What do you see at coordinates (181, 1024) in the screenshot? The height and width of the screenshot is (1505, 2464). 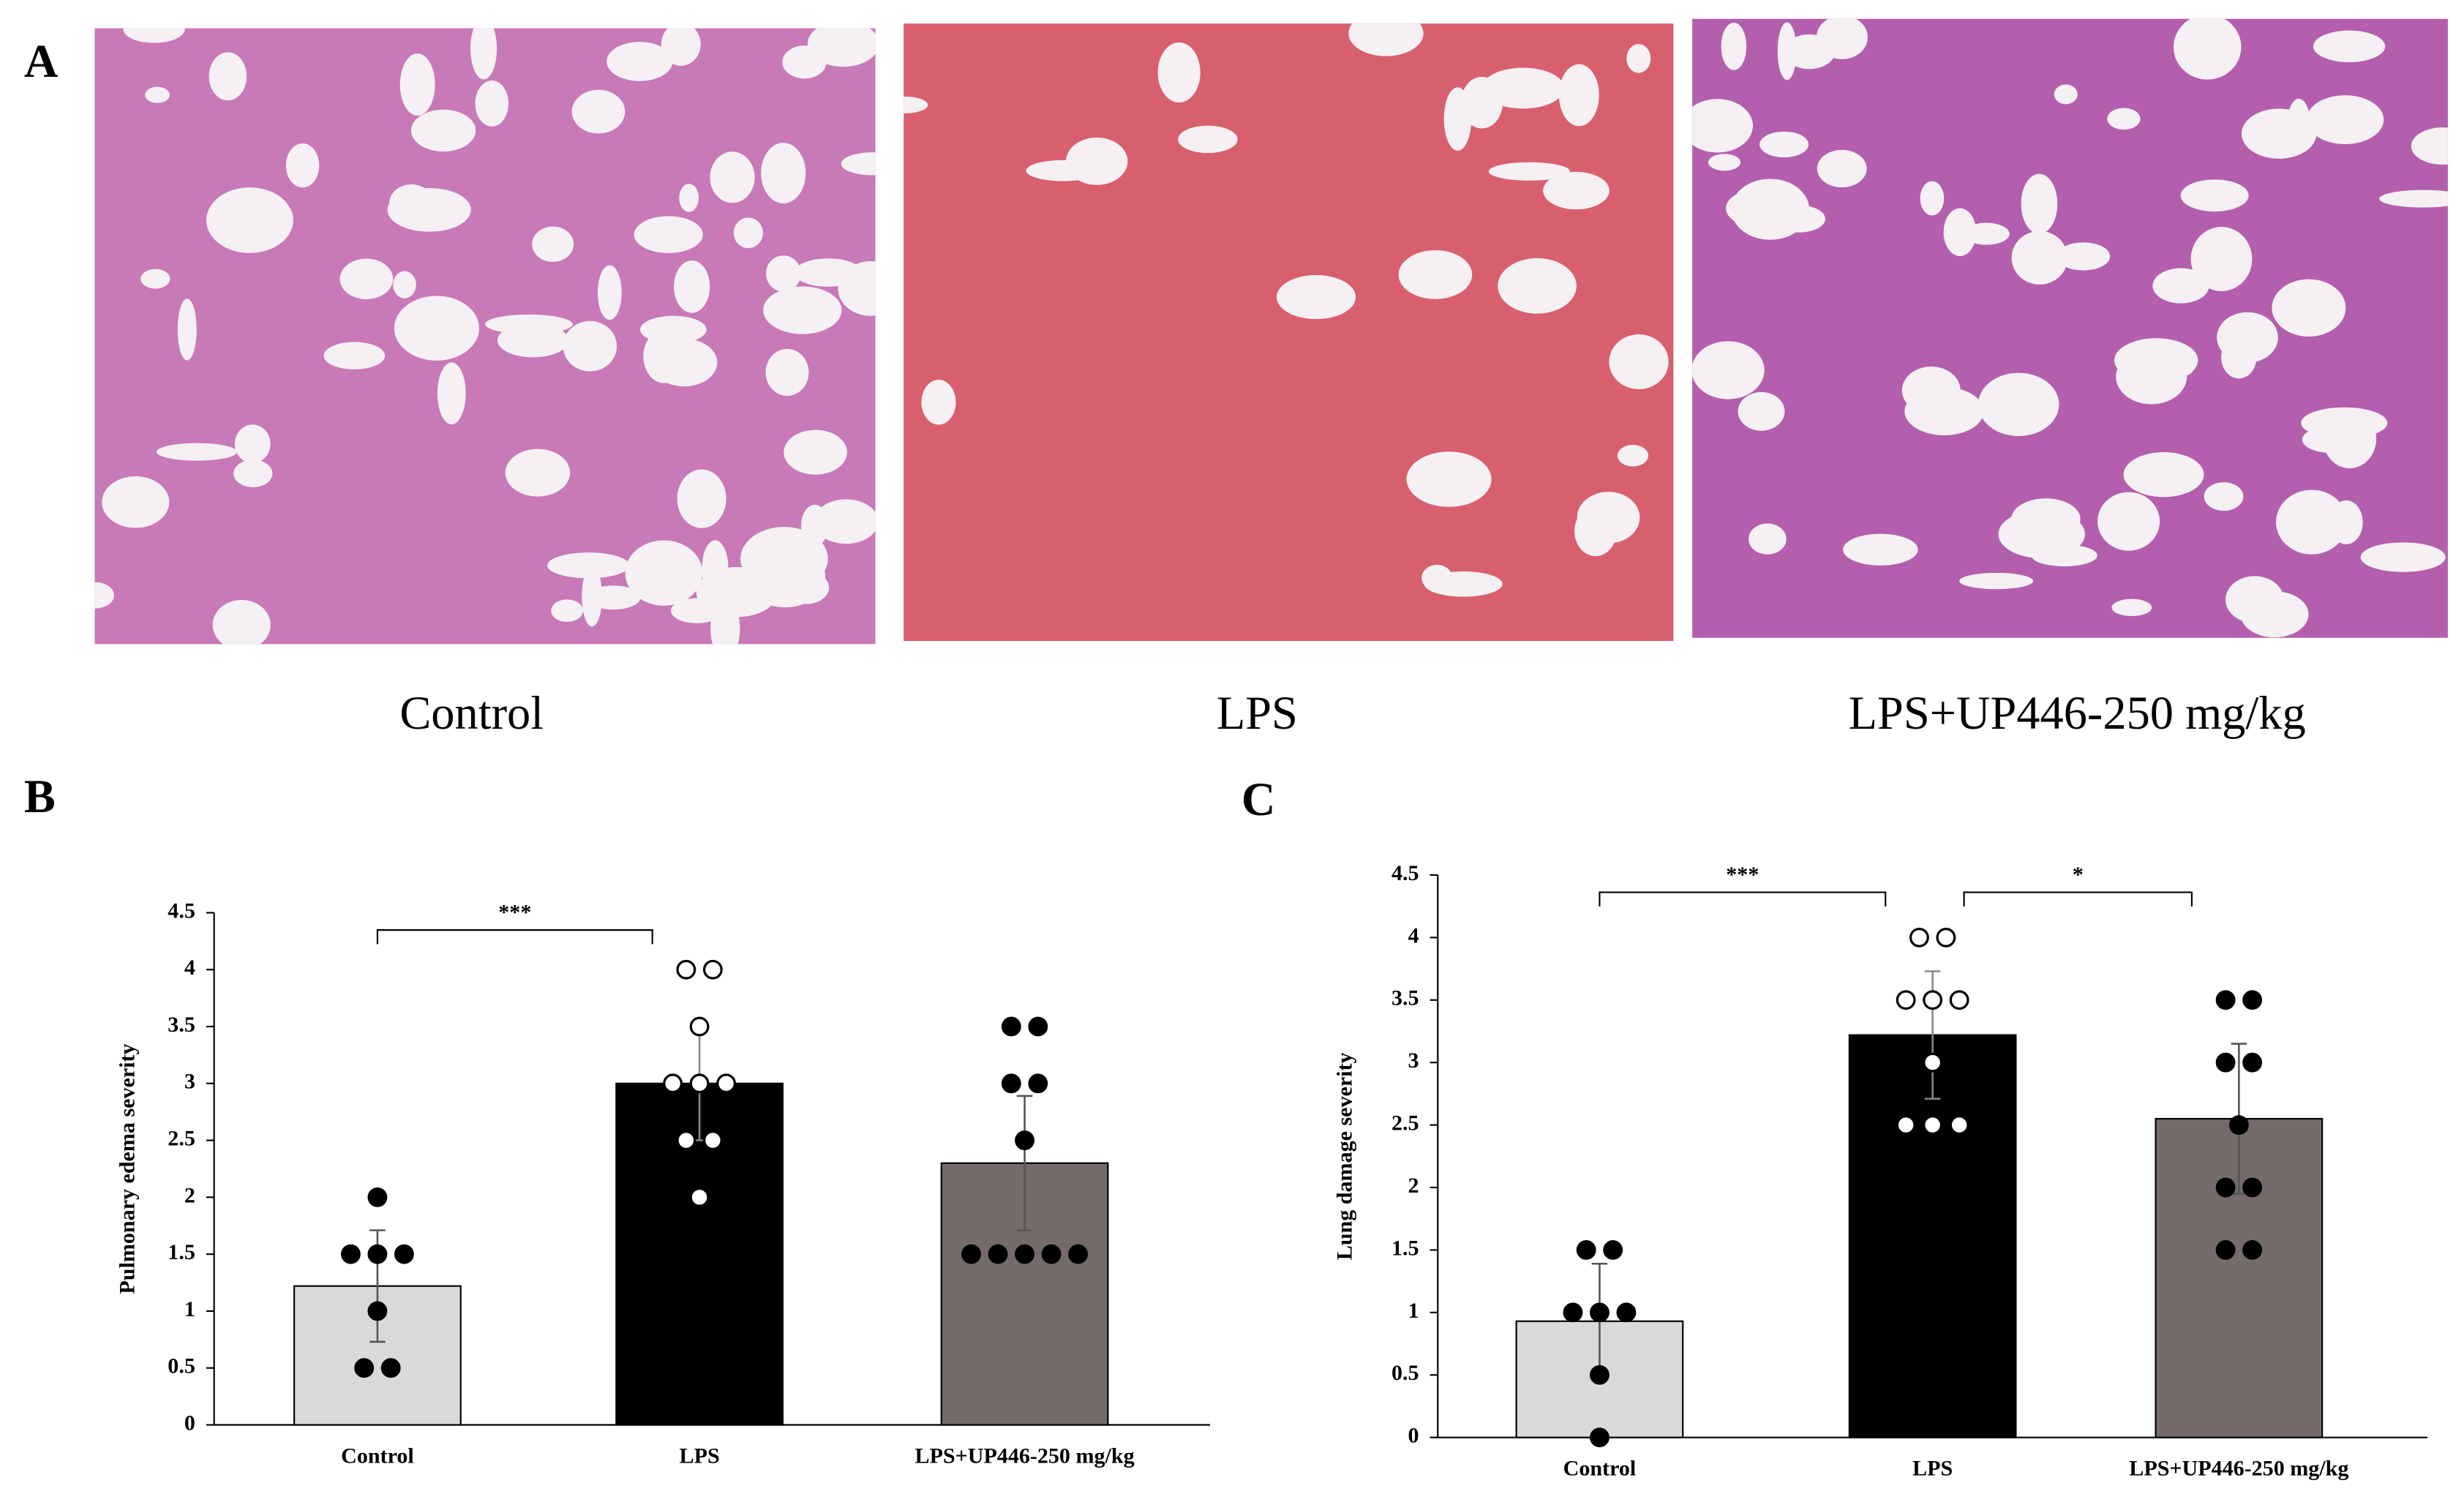 I see `y-tick-label: 3.5` at bounding box center [181, 1024].